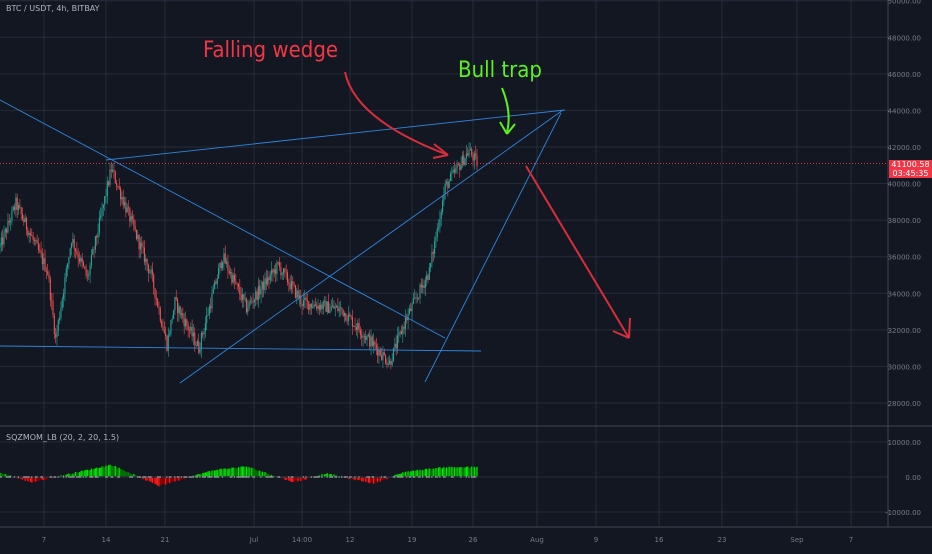  I want to click on falling-wedge-arrowhead, so click(440, 151).